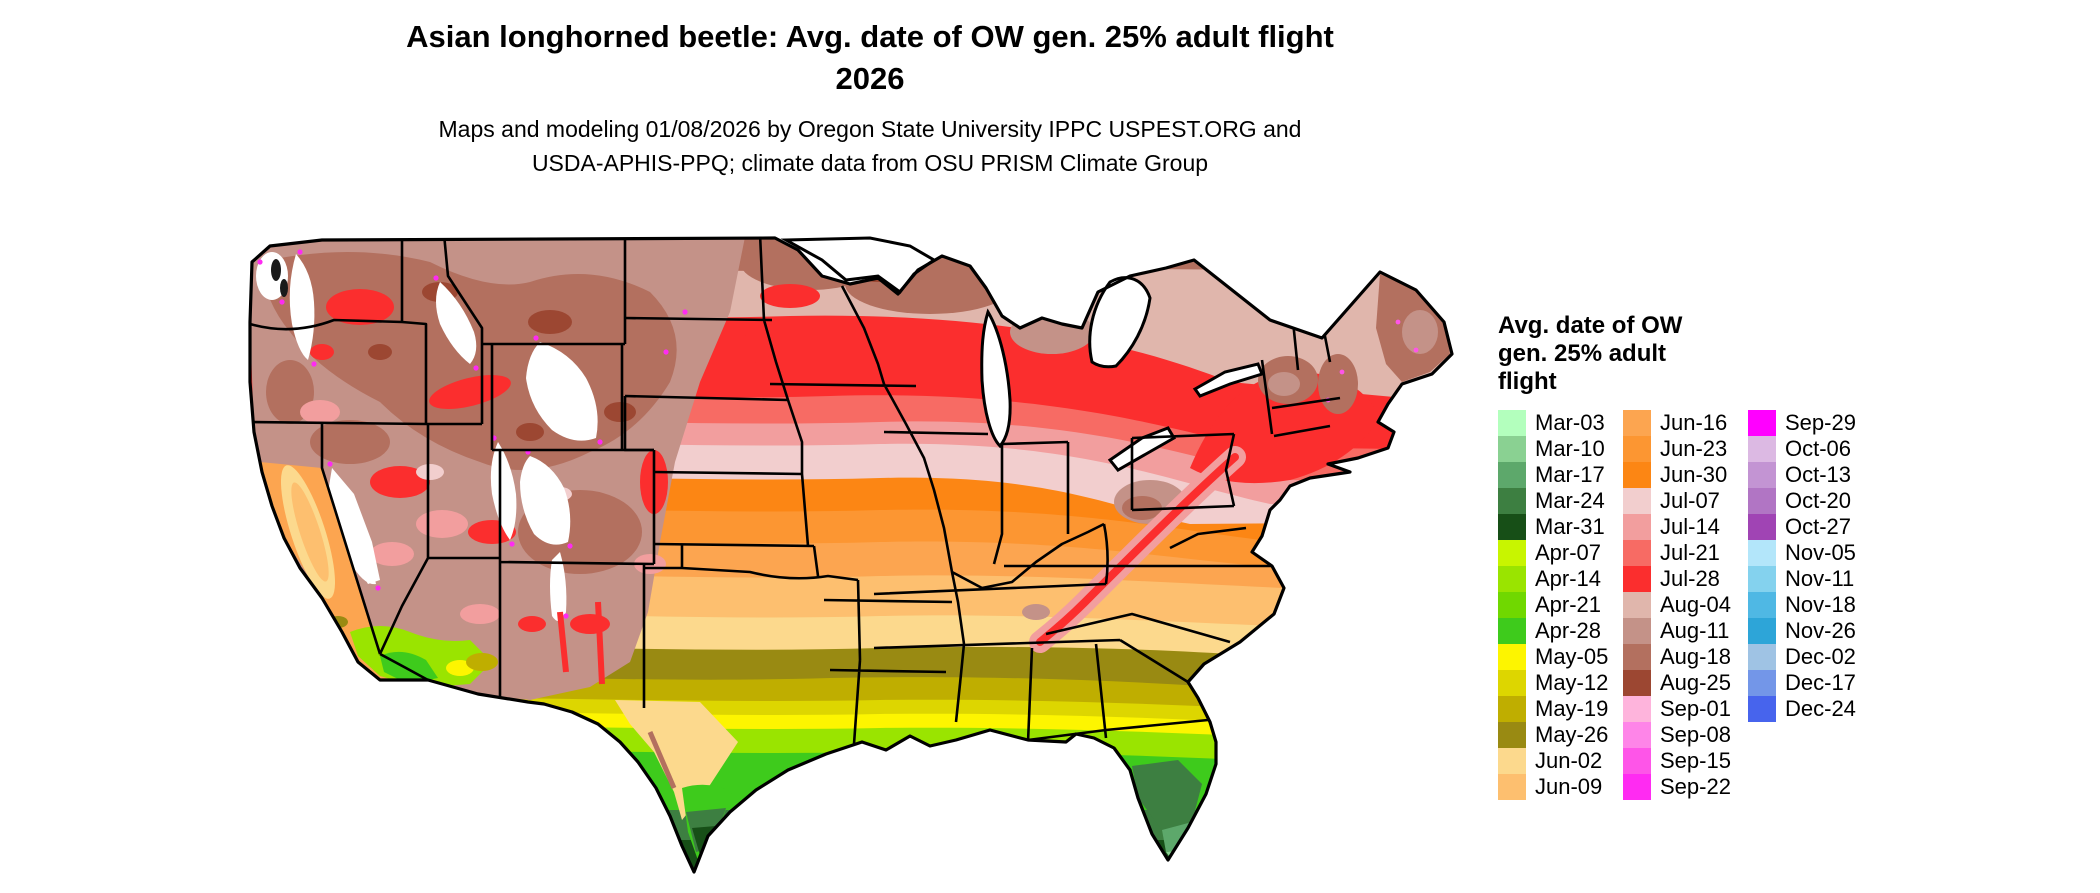 Image resolution: width=2100 pixels, height=893 pixels. What do you see at coordinates (1052, 332) in the screenshot?
I see `n-lower-michigan-brown` at bounding box center [1052, 332].